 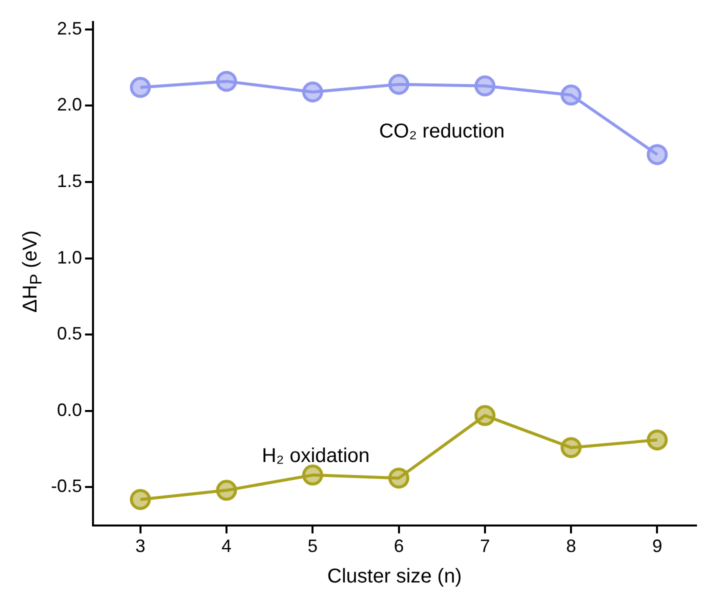 What do you see at coordinates (69, 28) in the screenshot?
I see `y-tick-label: 2.5` at bounding box center [69, 28].